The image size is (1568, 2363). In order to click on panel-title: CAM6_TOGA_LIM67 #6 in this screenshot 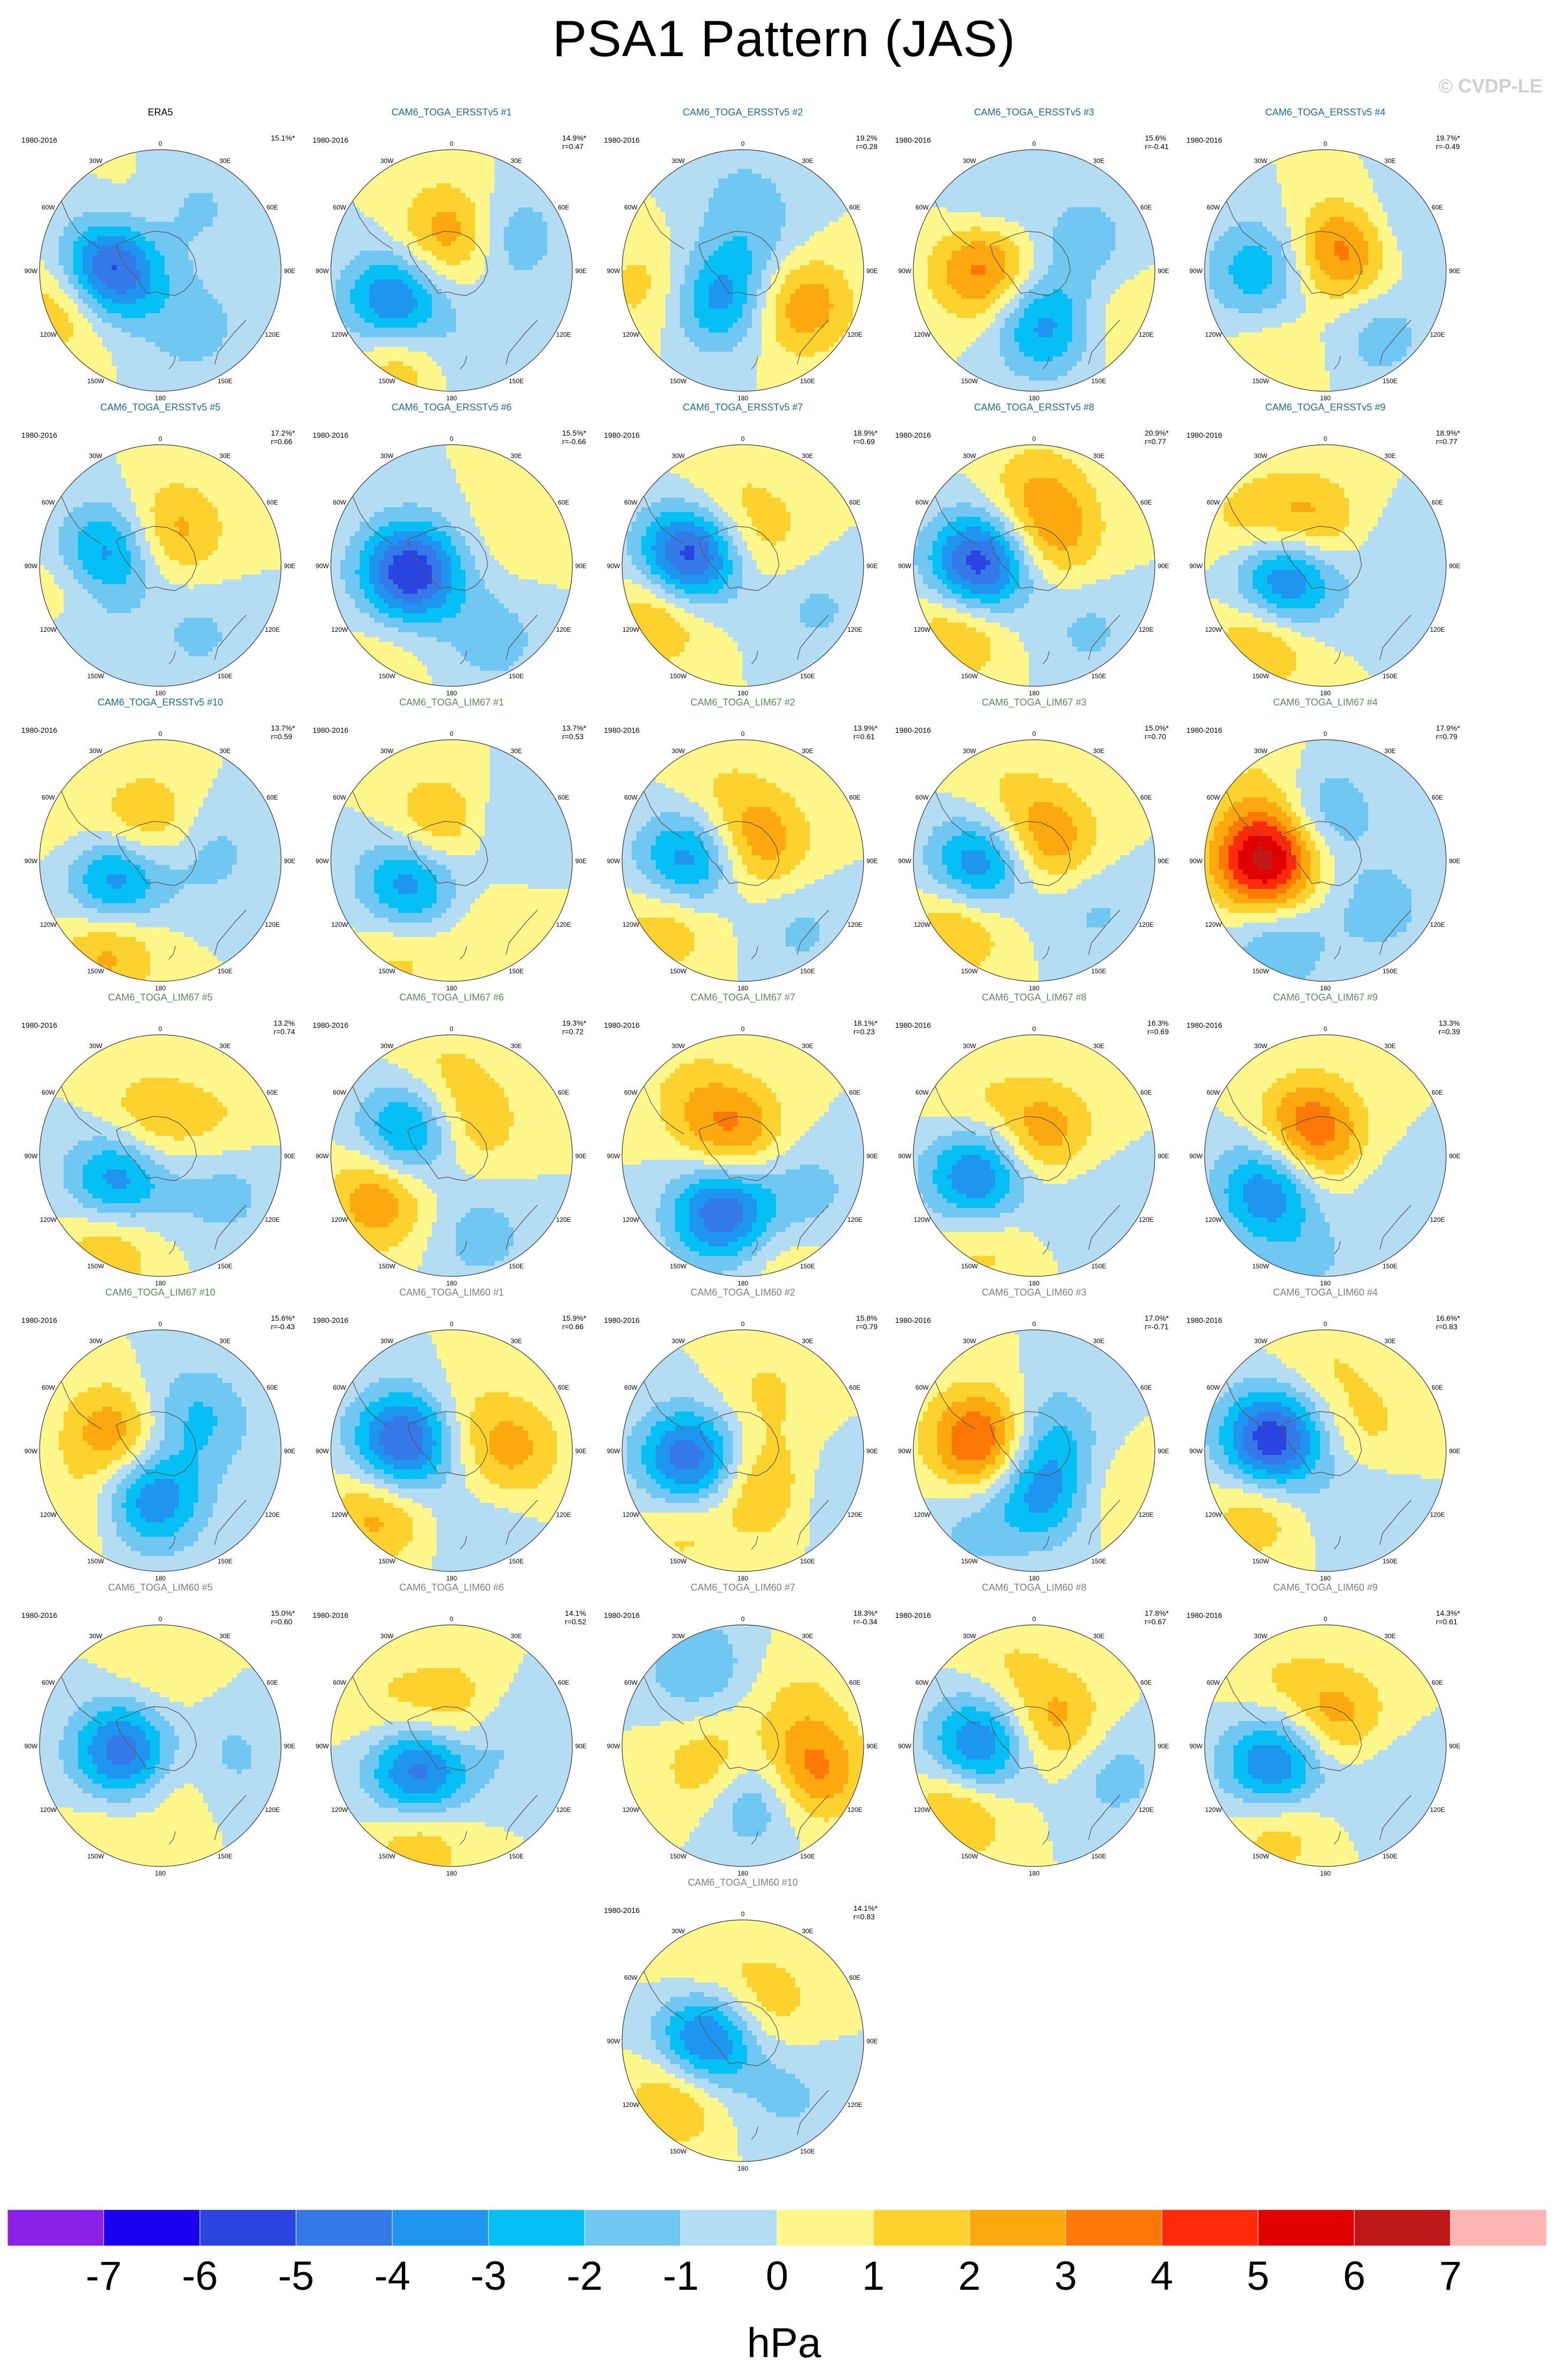, I will do `click(452, 997)`.